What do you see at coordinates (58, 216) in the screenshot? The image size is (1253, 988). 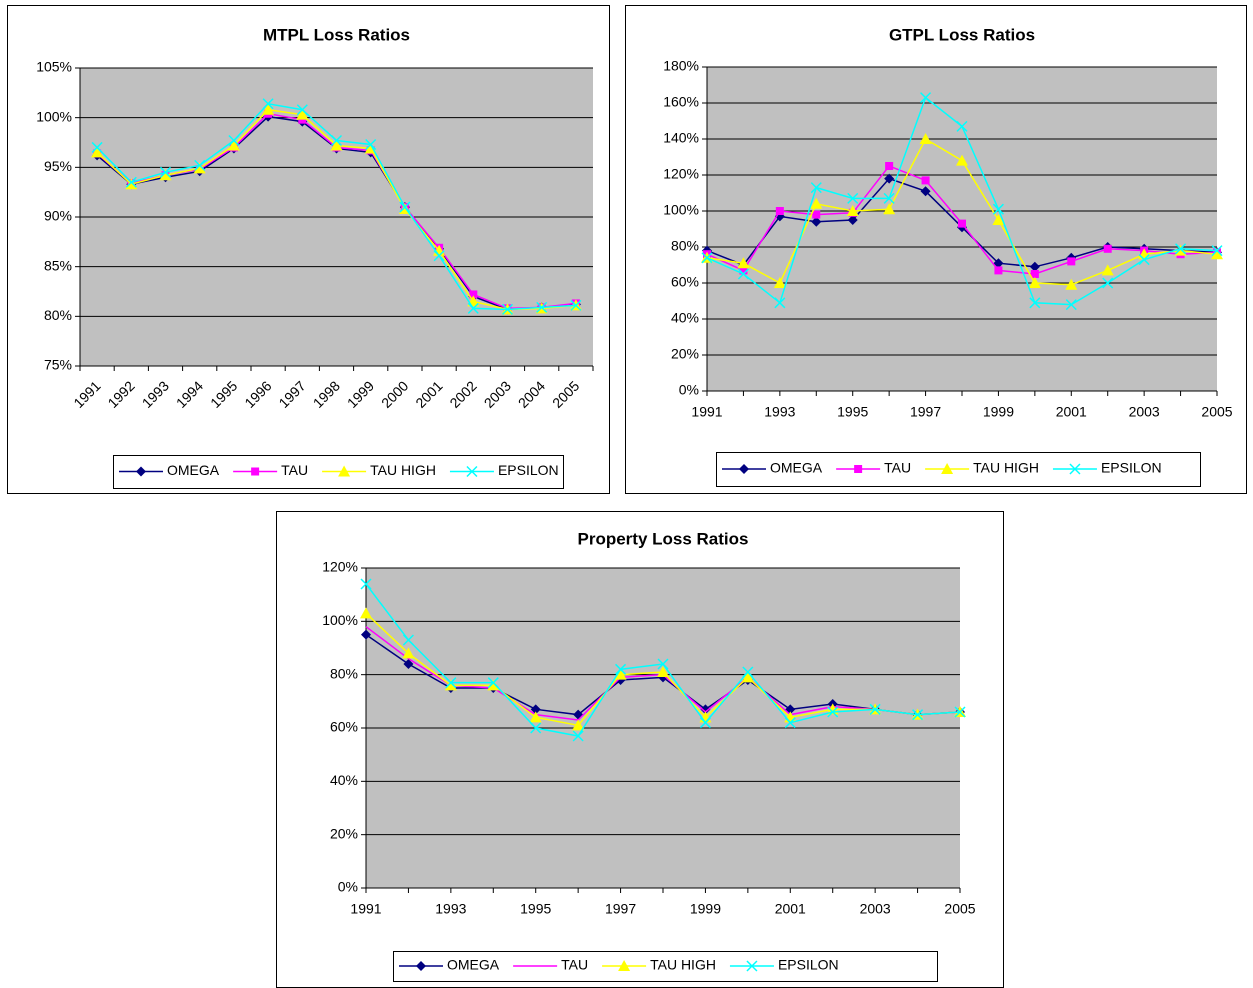 I see `y-tick-label: 90%` at bounding box center [58, 216].